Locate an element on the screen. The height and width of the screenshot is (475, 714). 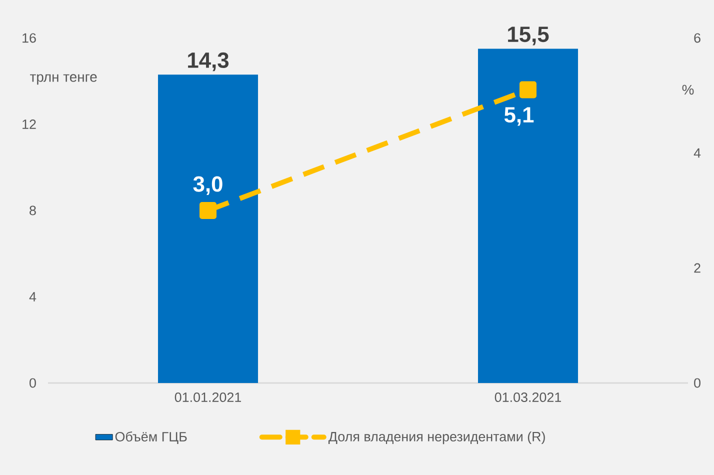
y-tick-label: 8 is located at coordinates (33, 211).